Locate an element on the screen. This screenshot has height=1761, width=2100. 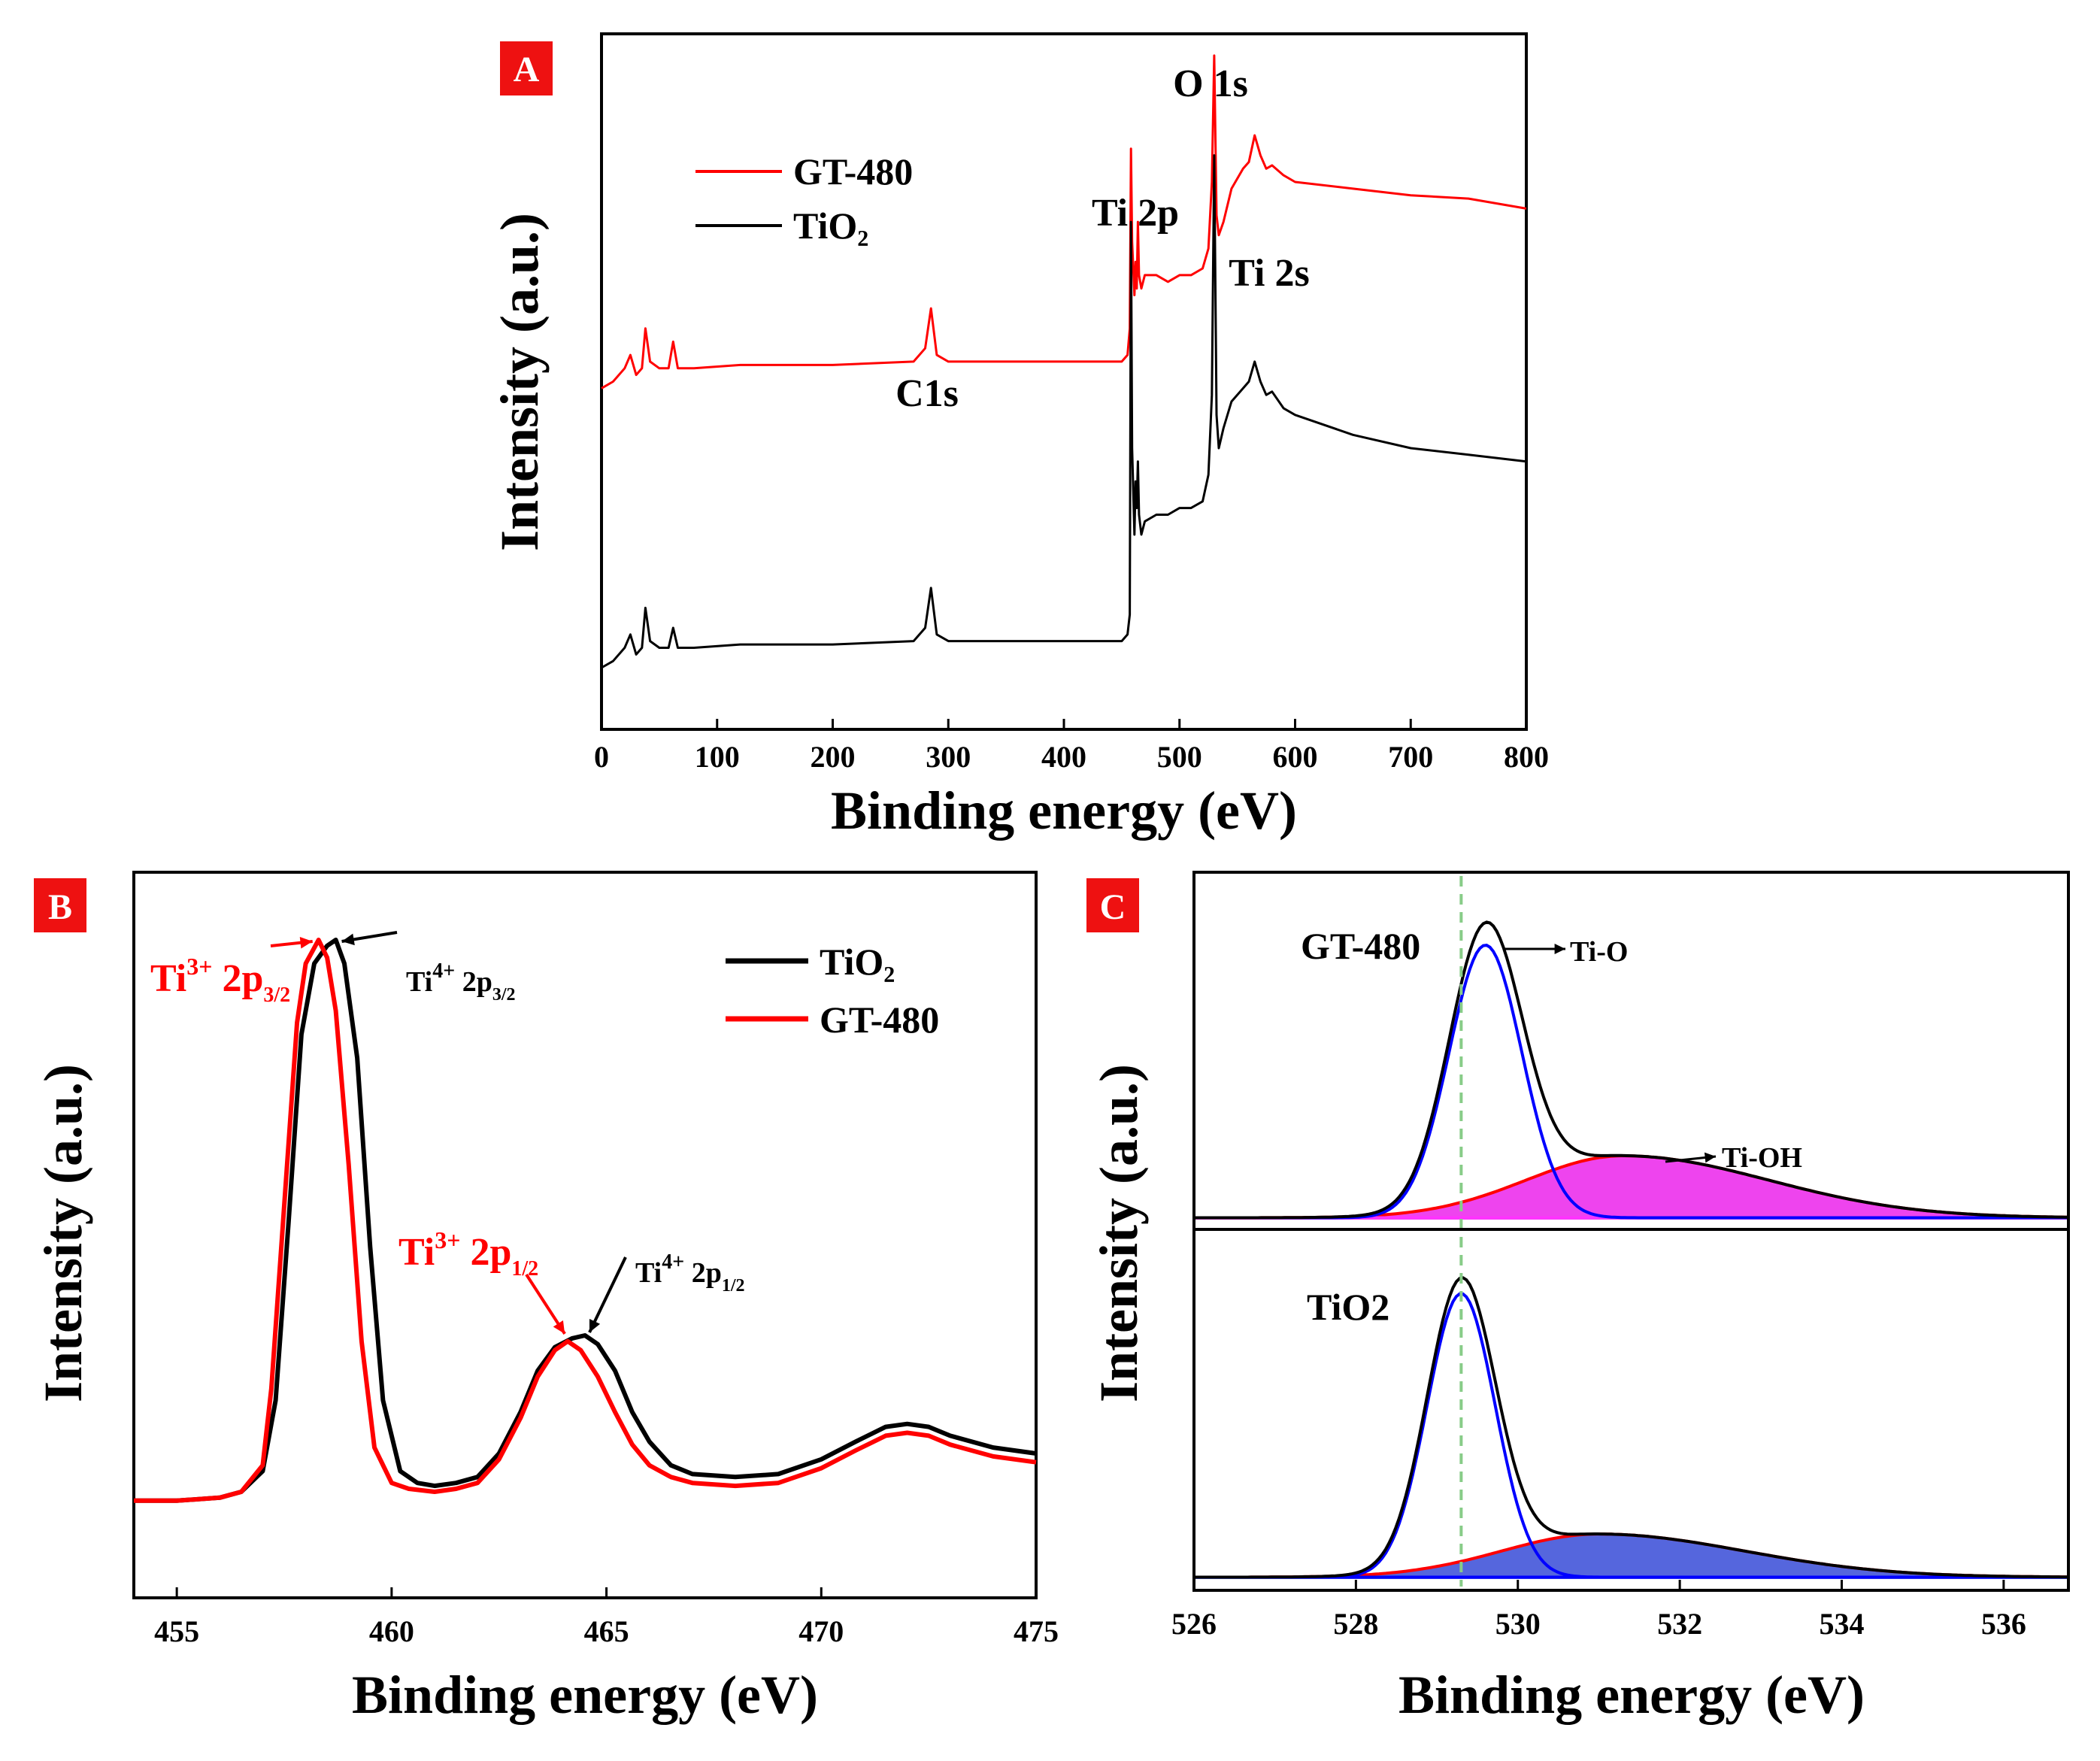
panel-b-series is located at coordinates (585, 1220).